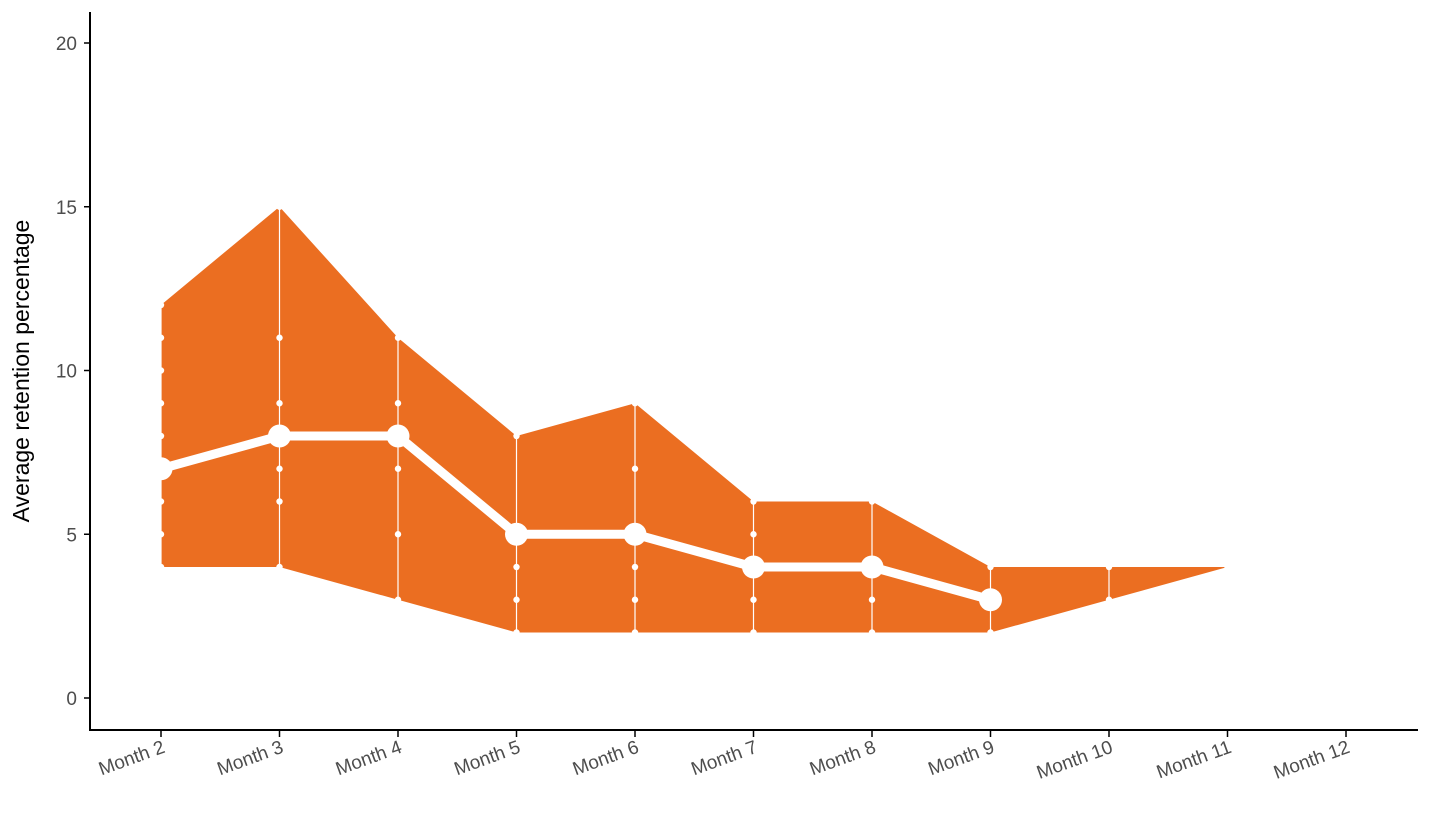  Describe the element at coordinates (1312, 760) in the screenshot. I see `x-tick-label: Month 12` at that location.